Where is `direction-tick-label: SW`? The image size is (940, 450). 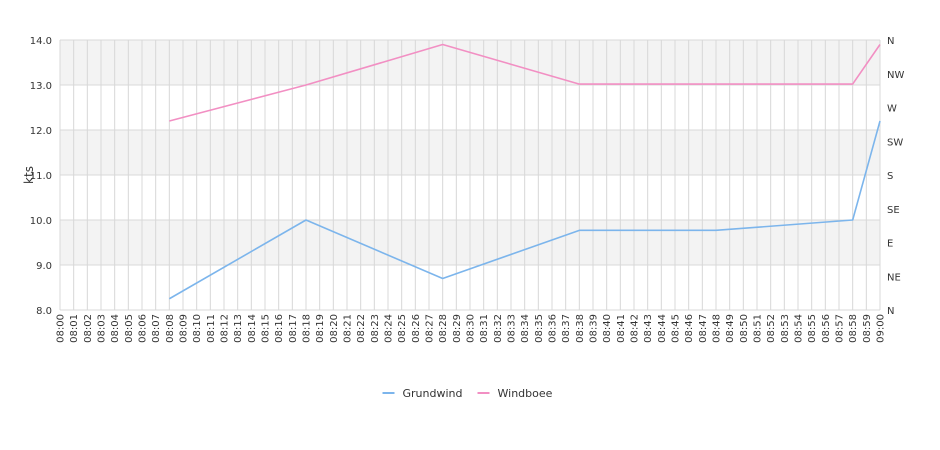
direction-tick-label: SW is located at coordinates (895, 142).